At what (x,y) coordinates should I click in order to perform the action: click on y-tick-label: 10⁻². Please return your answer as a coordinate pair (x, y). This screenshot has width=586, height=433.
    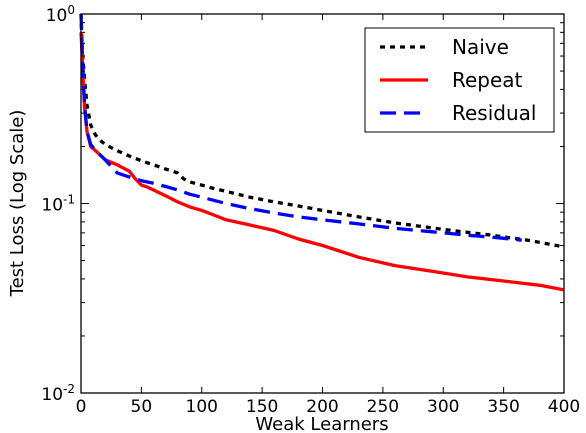
    Looking at the image, I should click on (58, 393).